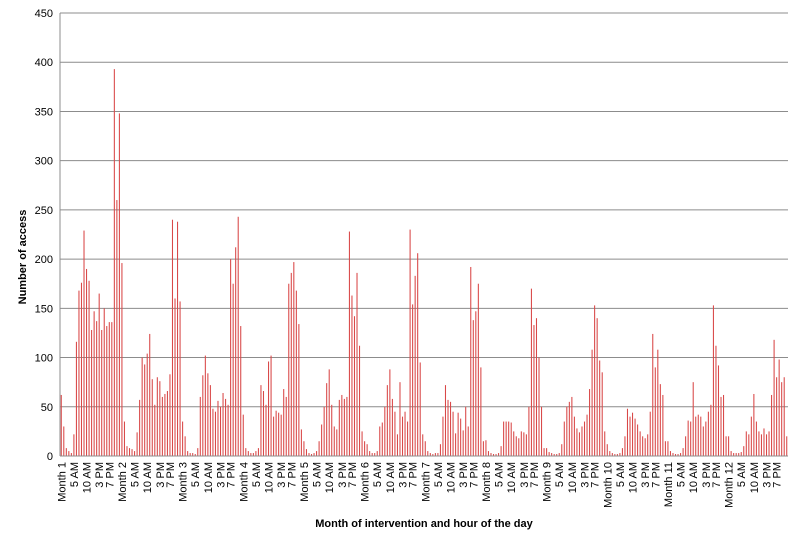  What do you see at coordinates (44, 211) in the screenshot?
I see `y-tick-label: 250` at bounding box center [44, 211].